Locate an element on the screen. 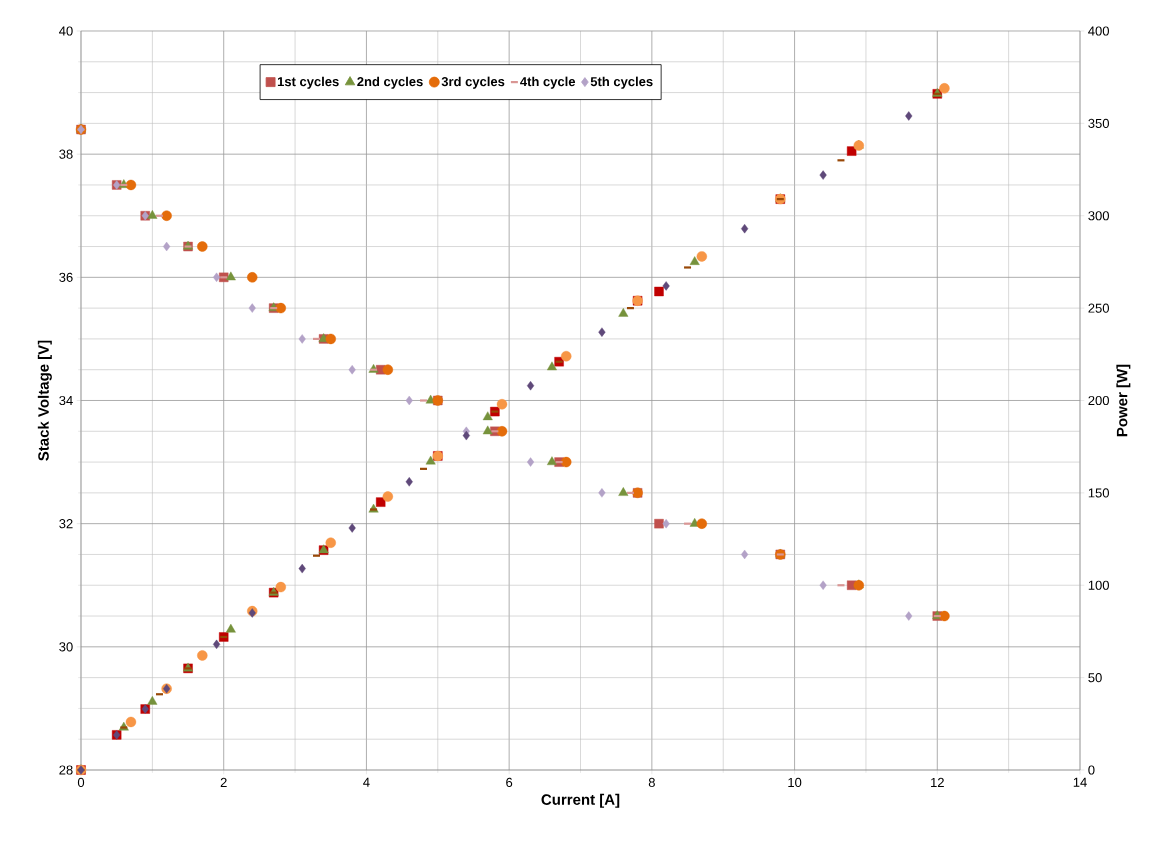 The height and width of the screenshot is (846, 1153). x-axis-title: Current [A] is located at coordinates (580, 800).